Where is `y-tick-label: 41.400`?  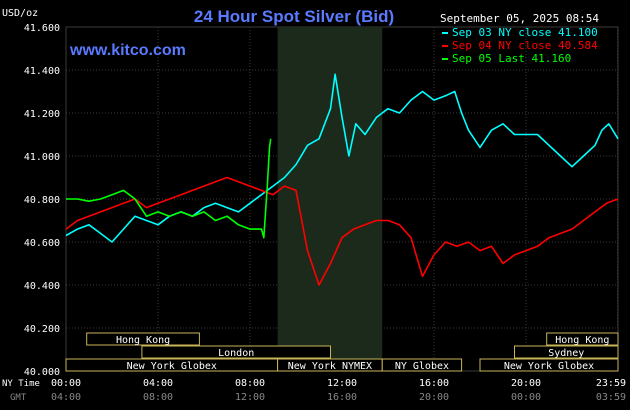 y-tick-label: 41.400 is located at coordinates (42, 71).